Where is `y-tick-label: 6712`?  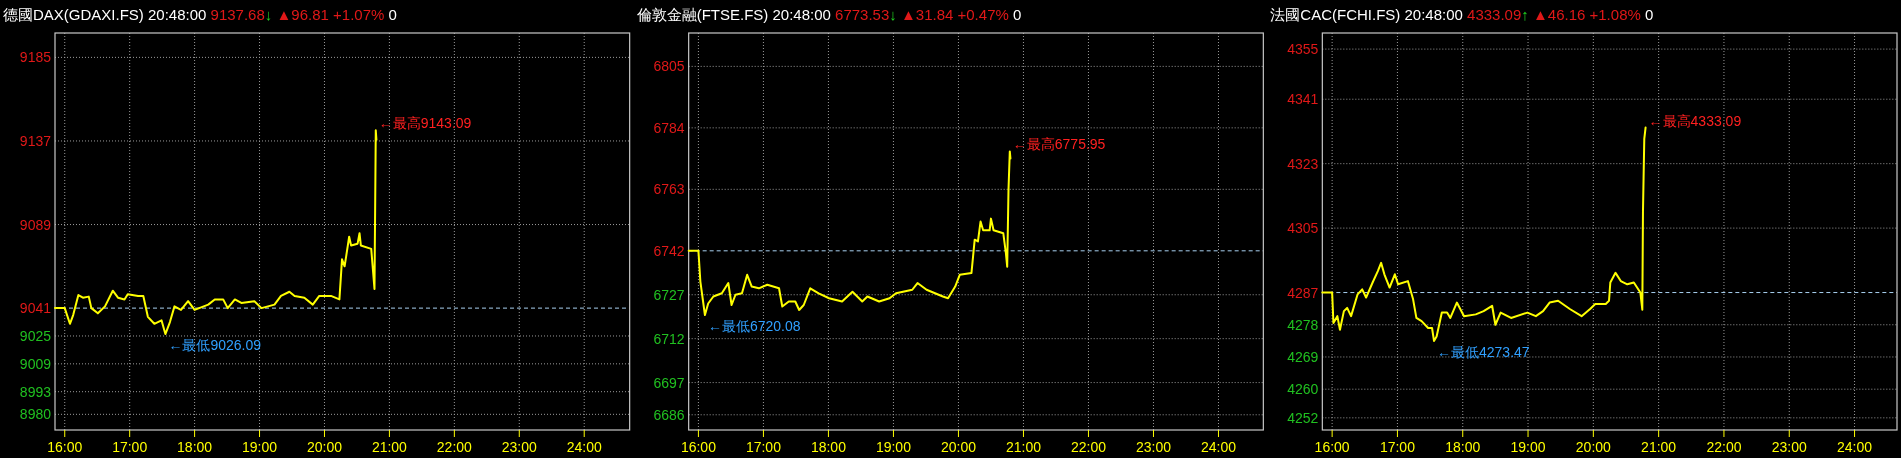
y-tick-label: 6712 is located at coordinates (669, 338).